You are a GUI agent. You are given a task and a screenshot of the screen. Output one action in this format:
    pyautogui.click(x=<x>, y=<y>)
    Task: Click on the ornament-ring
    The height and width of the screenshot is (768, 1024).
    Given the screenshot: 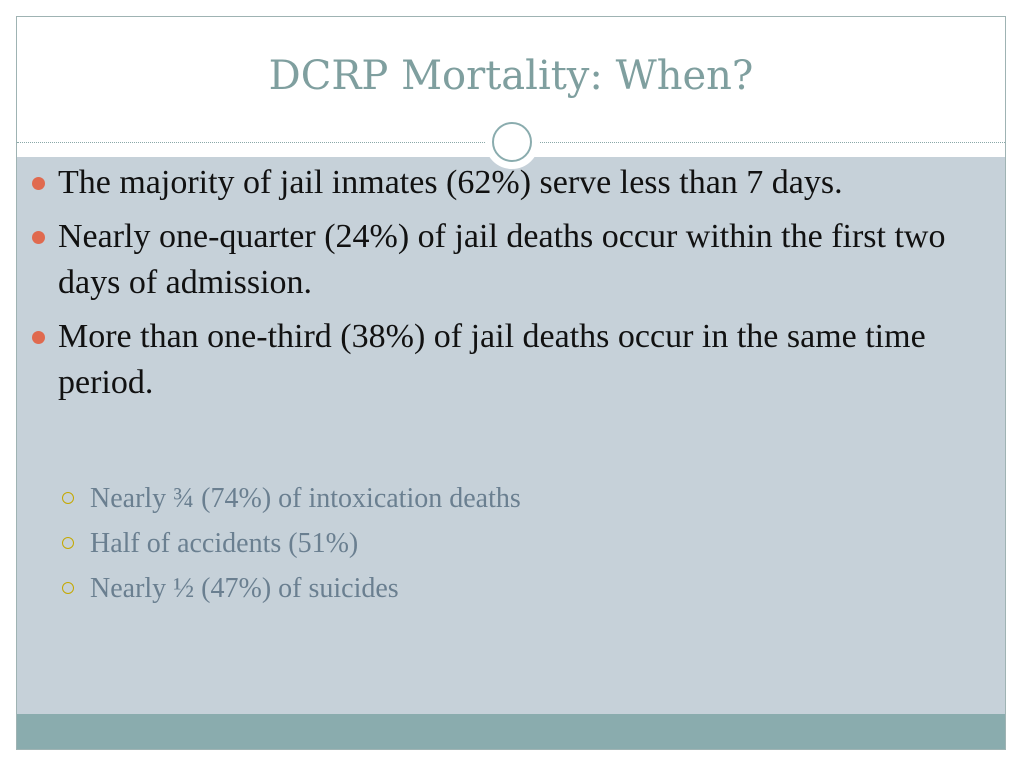 What is the action you would take?
    pyautogui.click(x=512, y=142)
    